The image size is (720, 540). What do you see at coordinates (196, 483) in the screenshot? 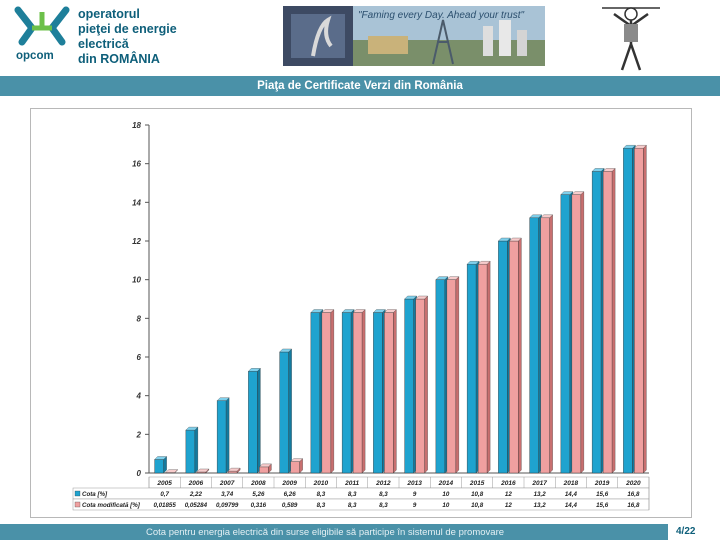
I see `category-label: 2006` at bounding box center [196, 483].